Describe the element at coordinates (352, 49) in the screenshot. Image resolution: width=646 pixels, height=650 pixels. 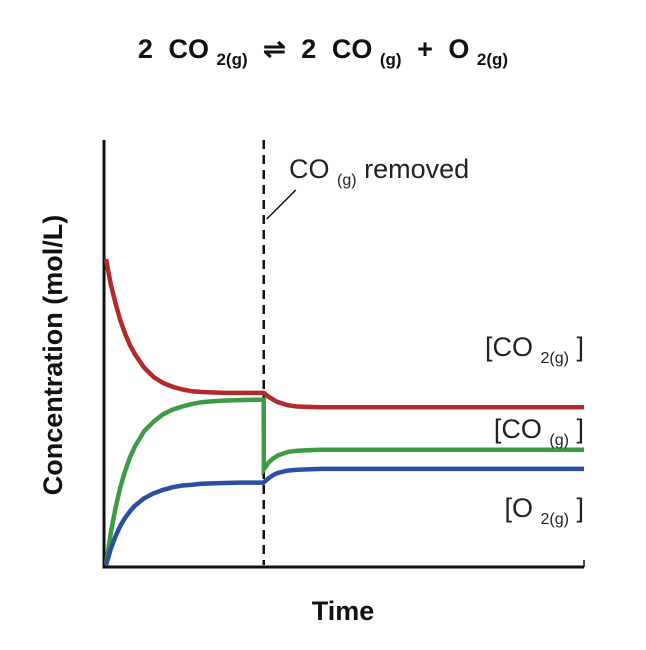
I see `title-rhs1-species: CO` at that location.